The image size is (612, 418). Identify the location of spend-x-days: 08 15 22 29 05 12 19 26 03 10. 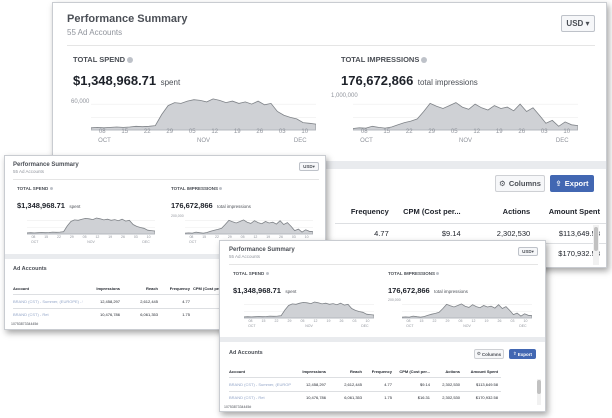
(309, 322).